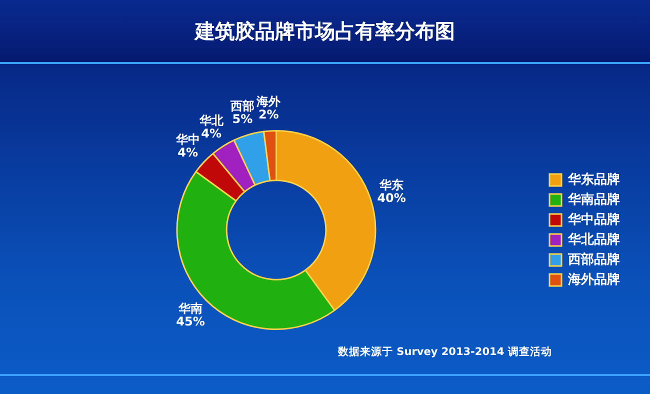 This screenshot has height=394, width=650. Describe the element at coordinates (211, 126) in the screenshot. I see `data-label: 华北 4%` at that location.